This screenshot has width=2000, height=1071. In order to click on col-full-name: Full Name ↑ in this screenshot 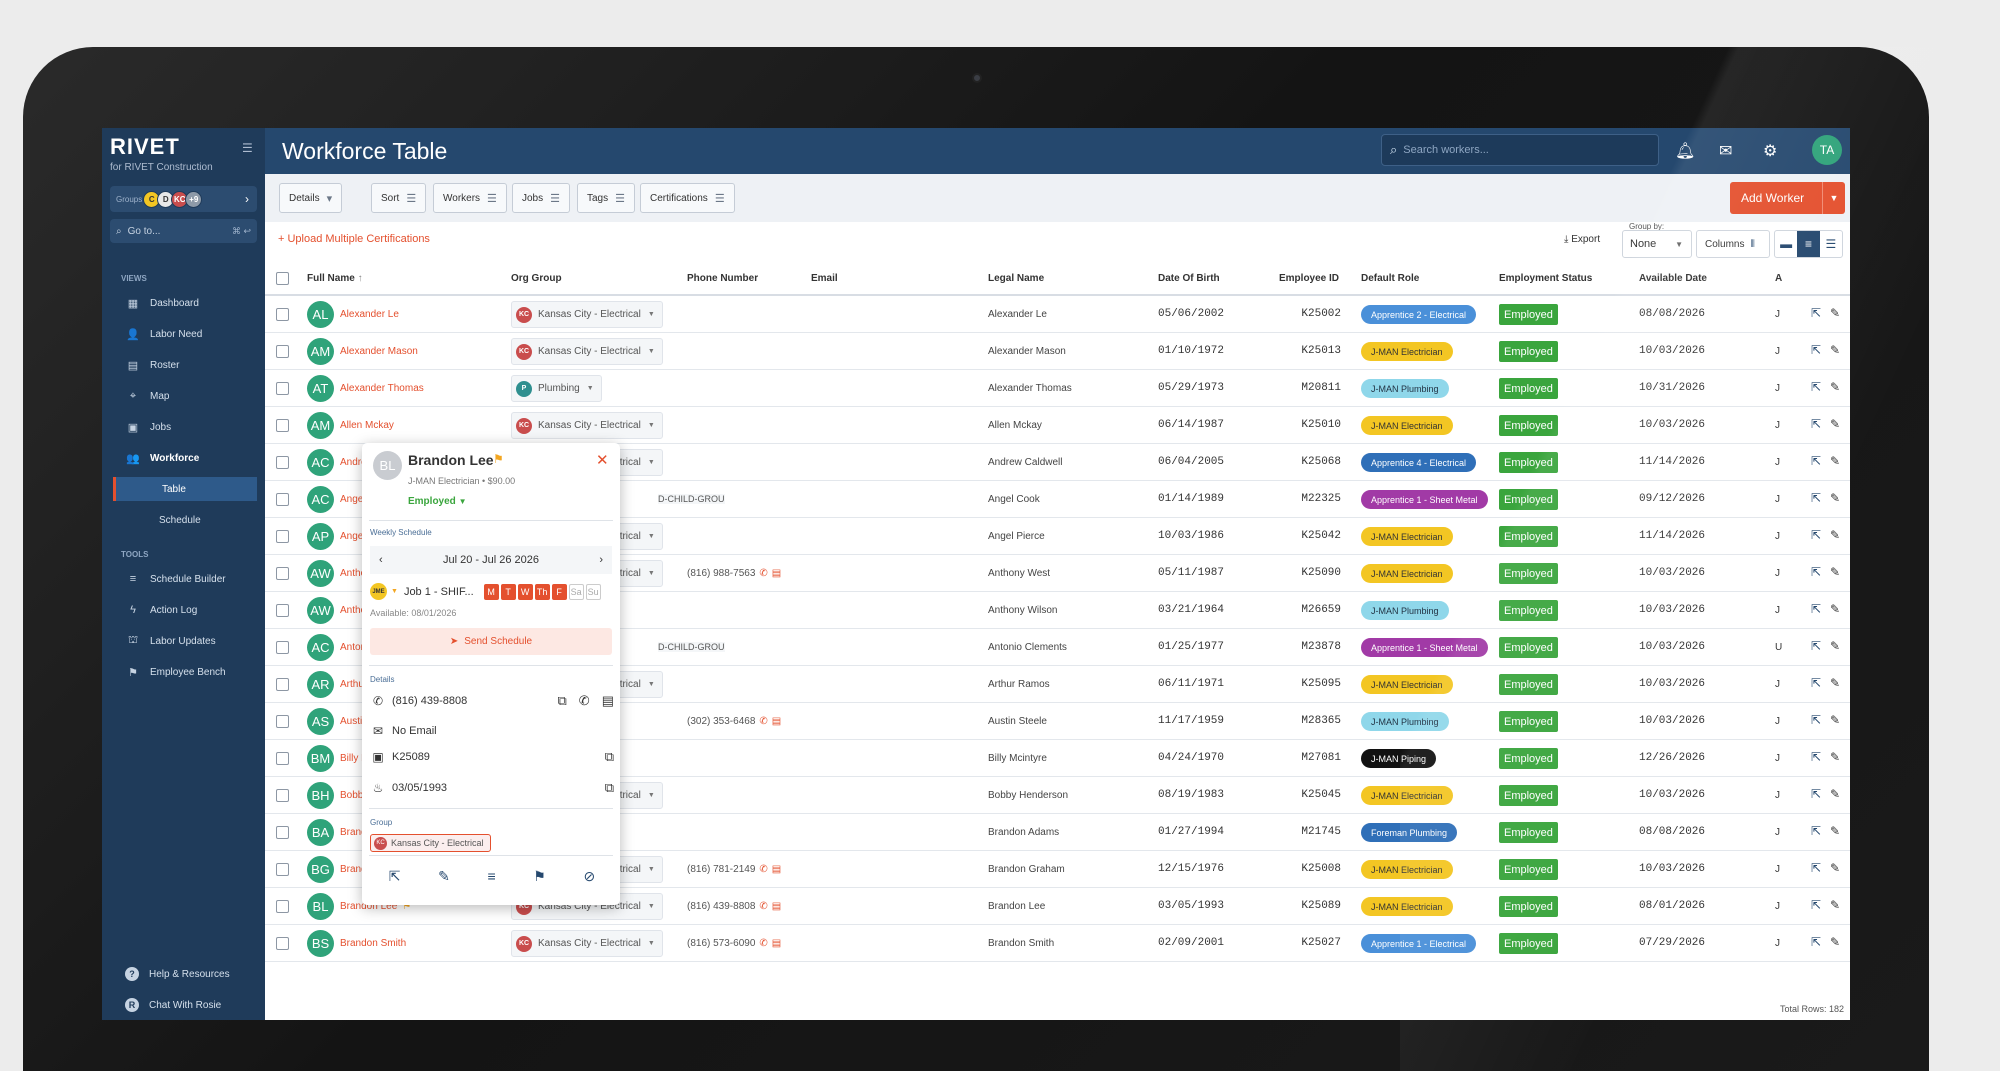, I will do `click(335, 278)`.